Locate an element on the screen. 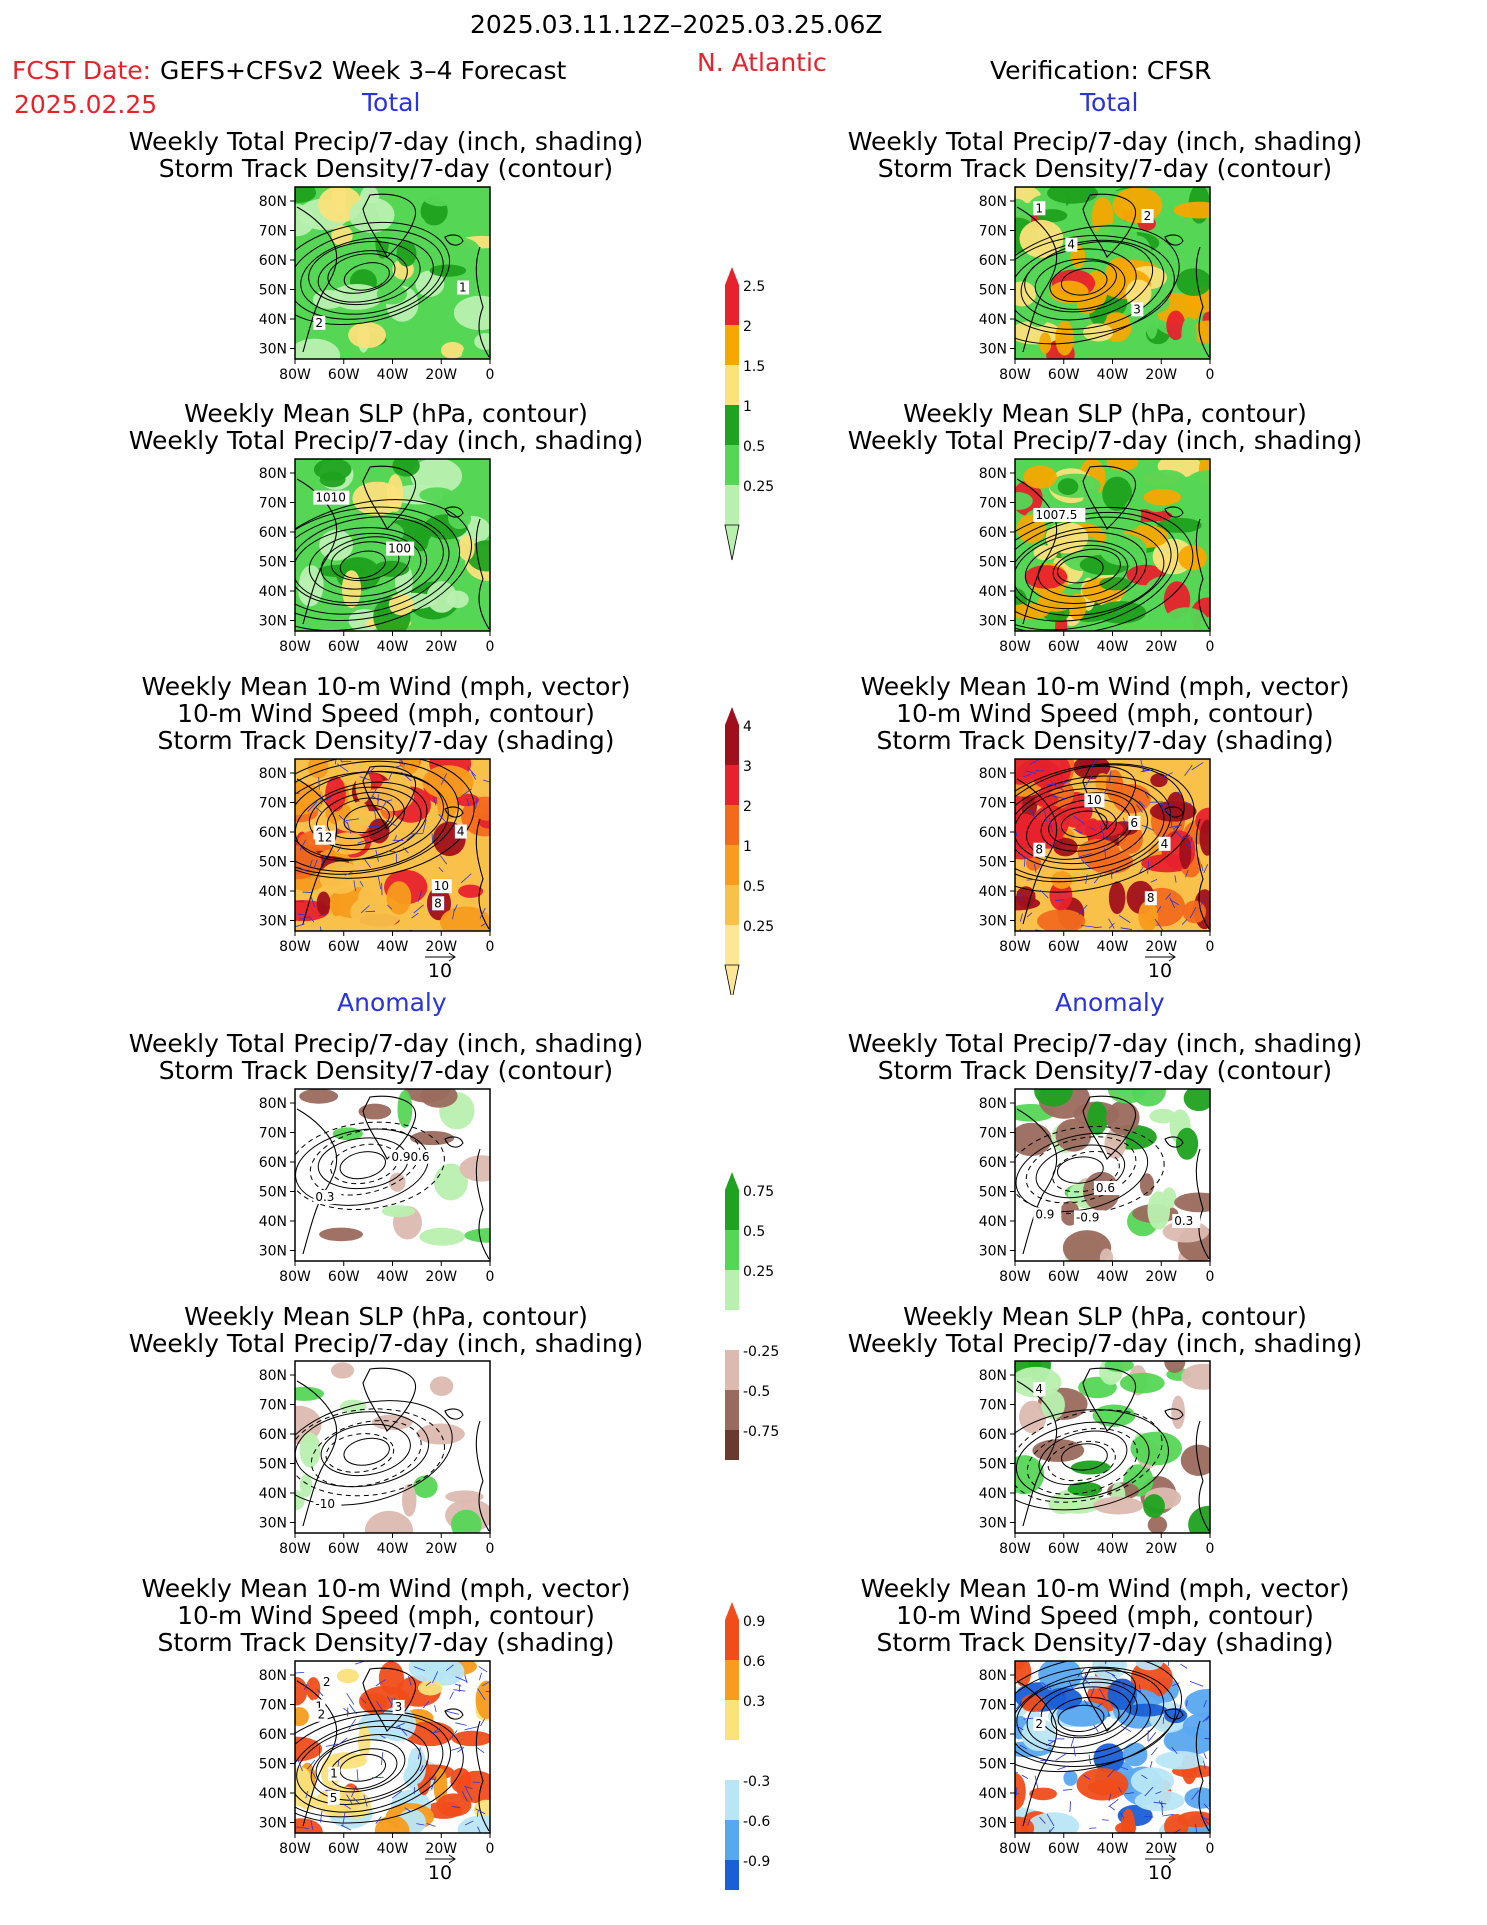  greenland-outline is located at coordinates (1109, 1127).